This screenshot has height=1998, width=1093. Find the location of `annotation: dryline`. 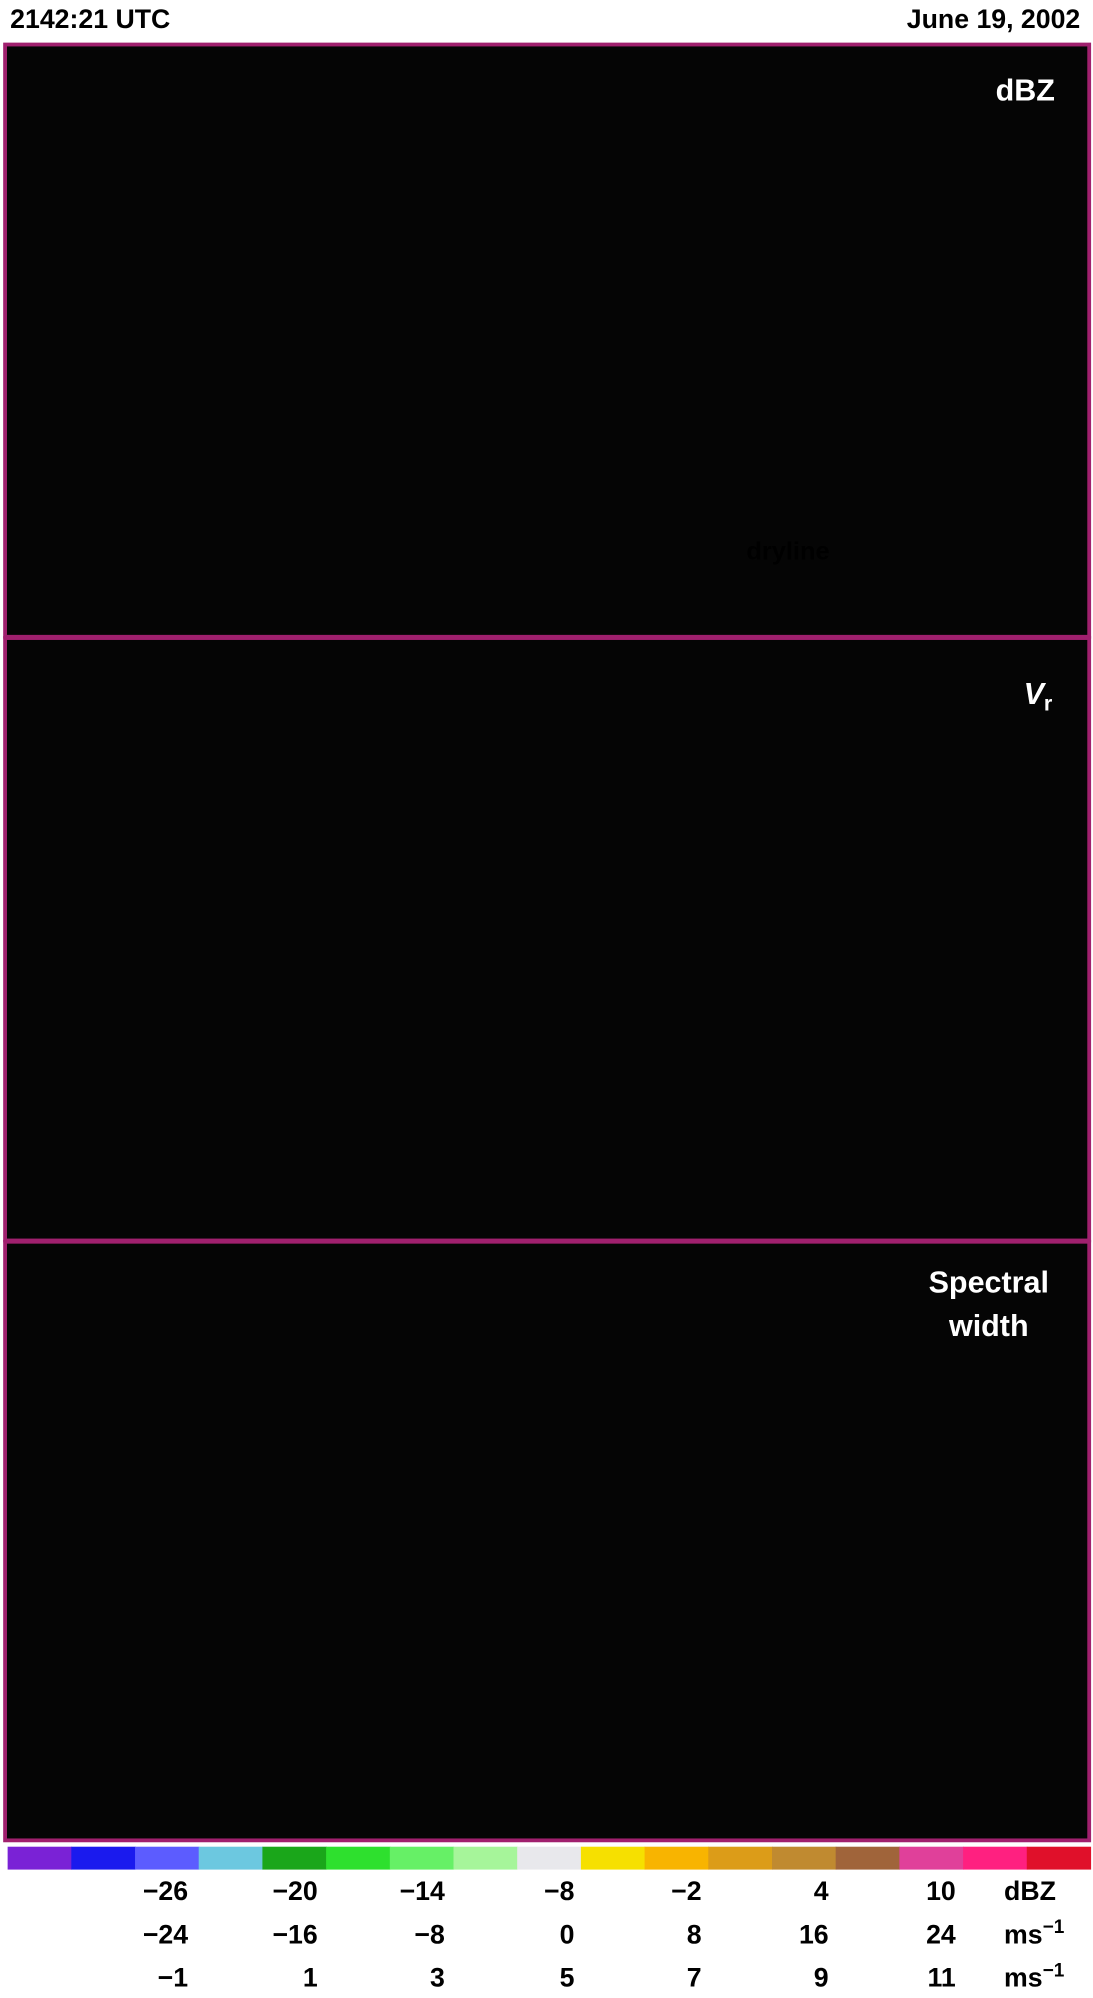

annotation: dryline is located at coordinates (787, 551).